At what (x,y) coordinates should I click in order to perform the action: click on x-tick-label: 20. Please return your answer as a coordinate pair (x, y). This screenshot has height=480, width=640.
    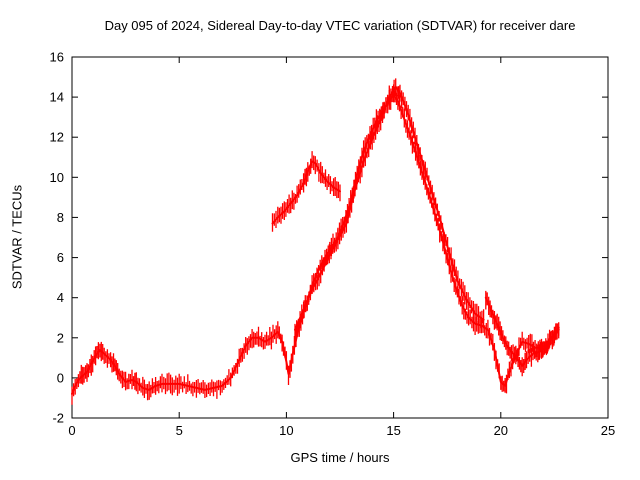
    Looking at the image, I should click on (501, 430).